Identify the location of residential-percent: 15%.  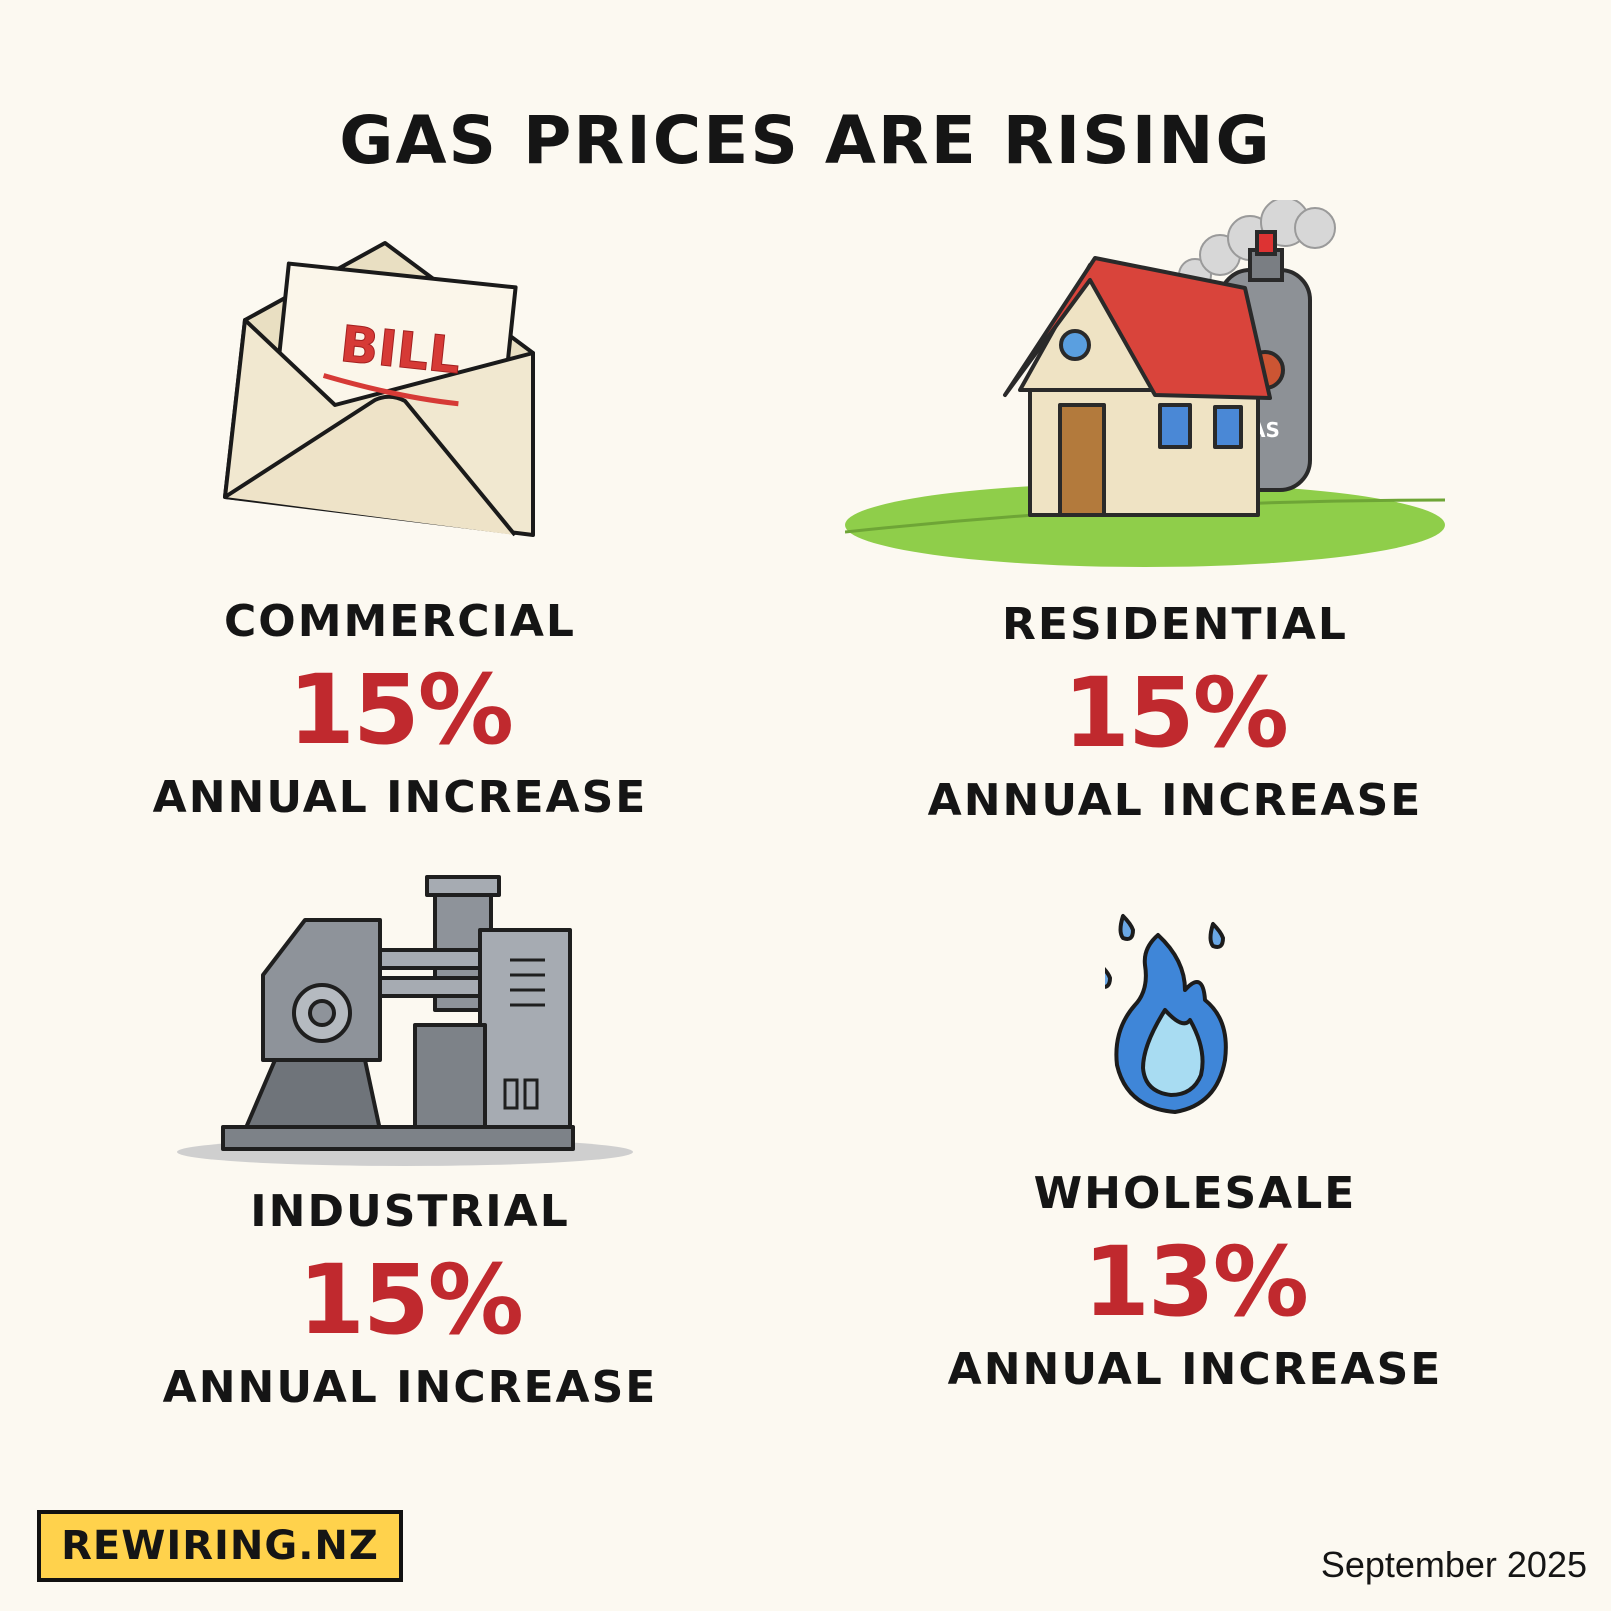
(1176, 713).